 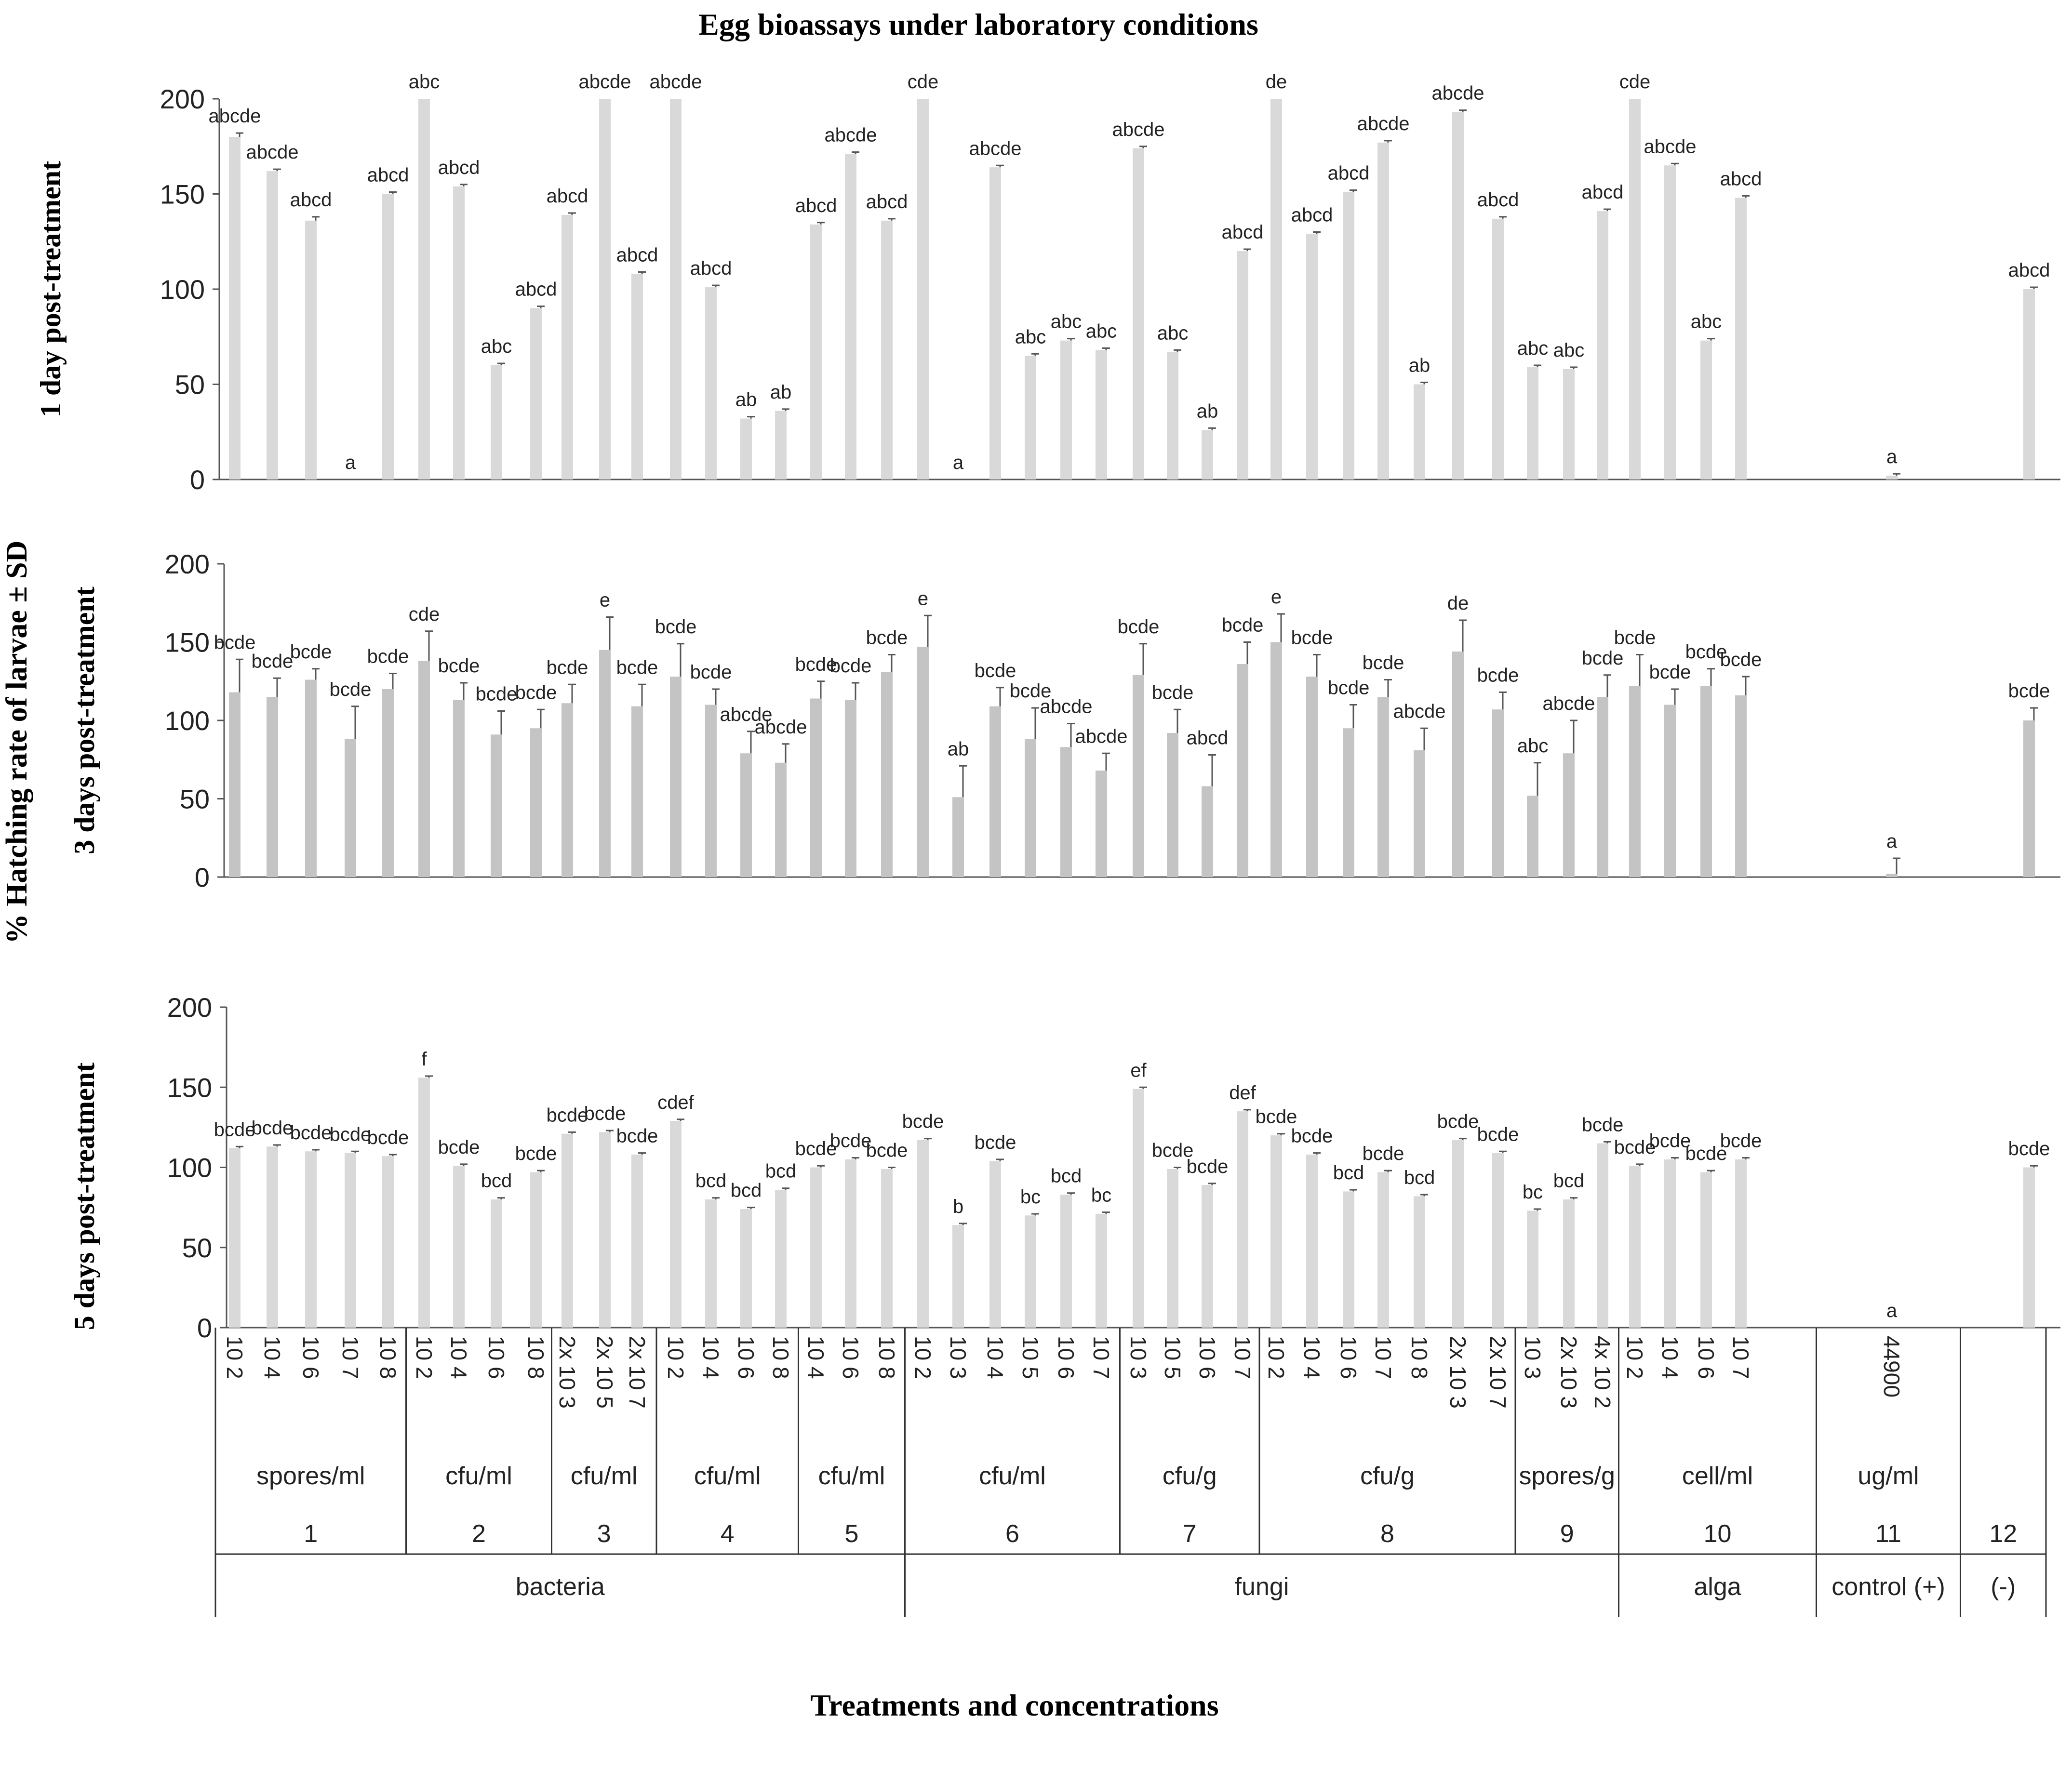 What do you see at coordinates (560, 1587) in the screenshot?
I see `group-label: bacteria` at bounding box center [560, 1587].